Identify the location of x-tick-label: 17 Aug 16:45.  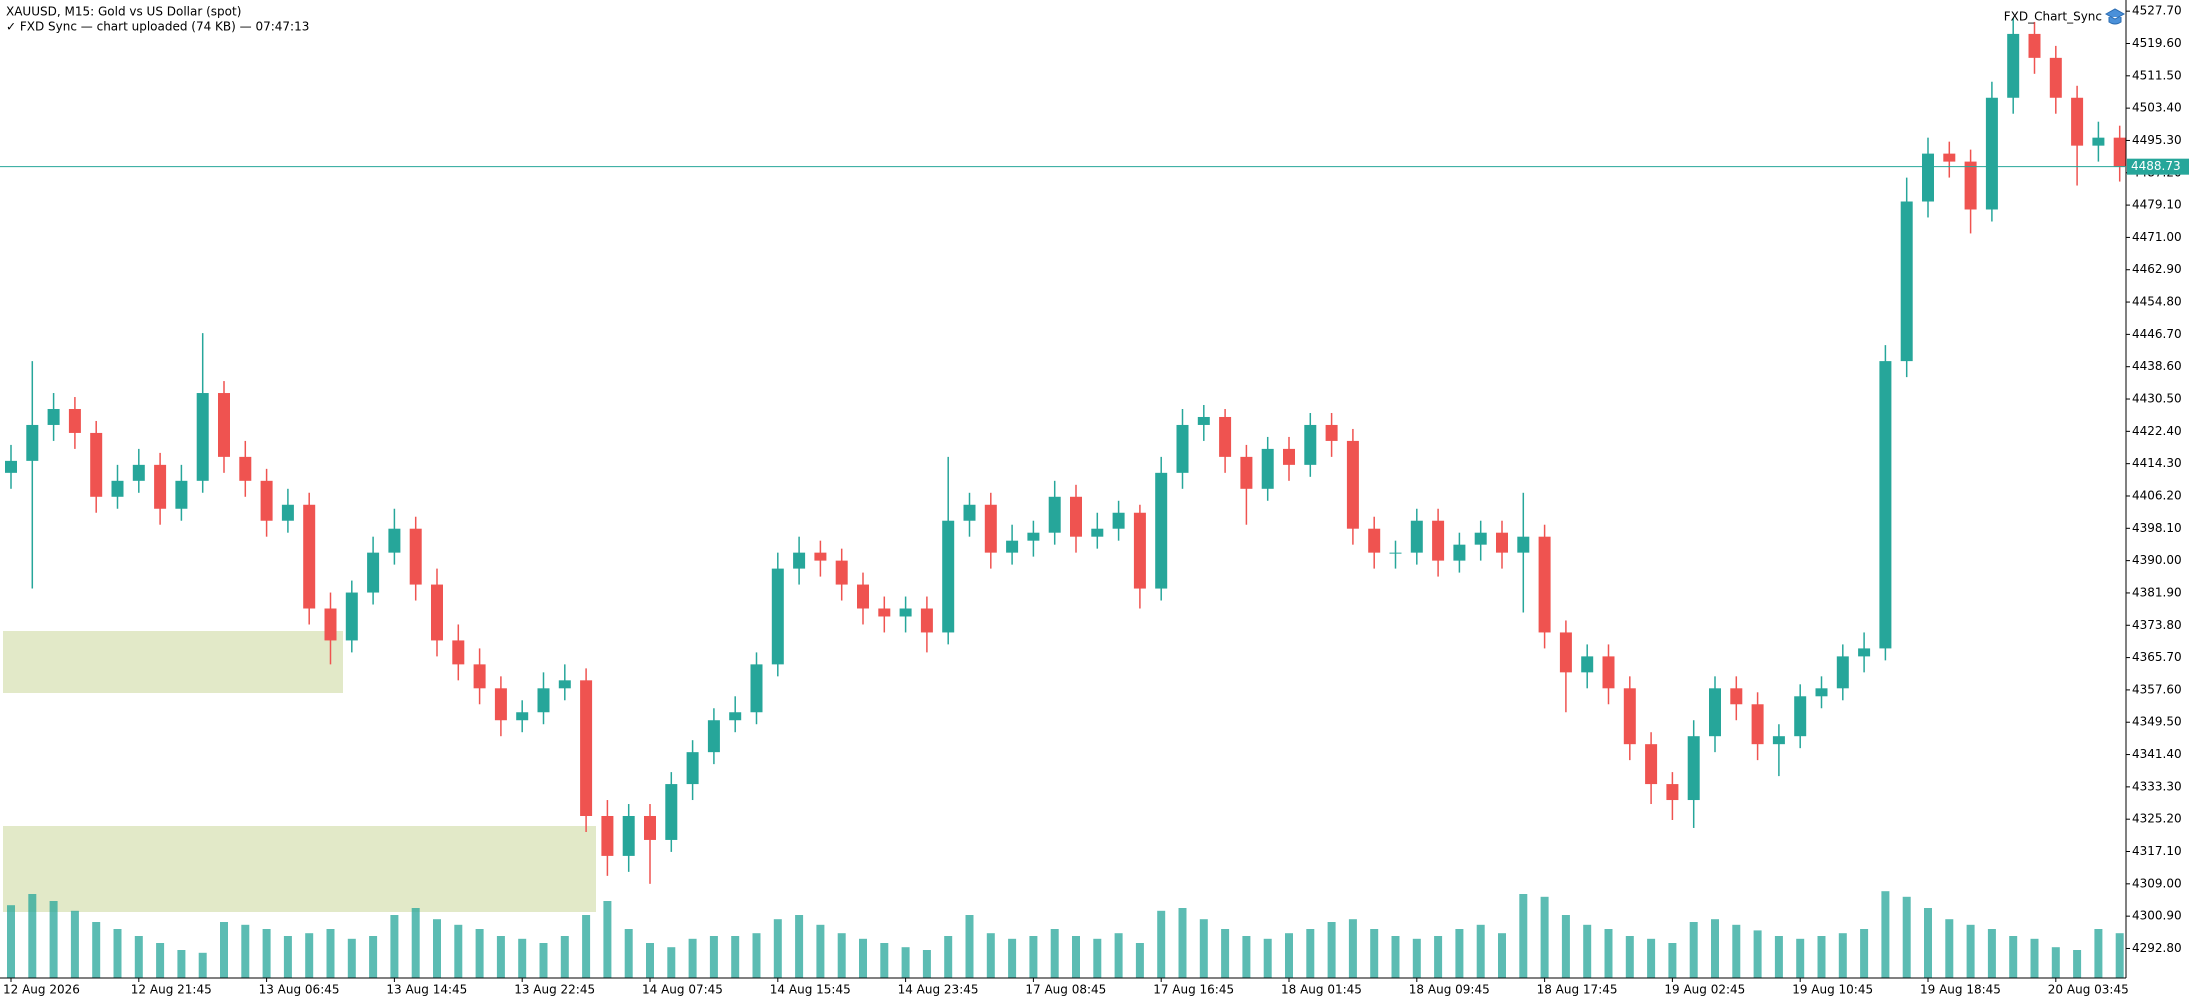
(1193, 990).